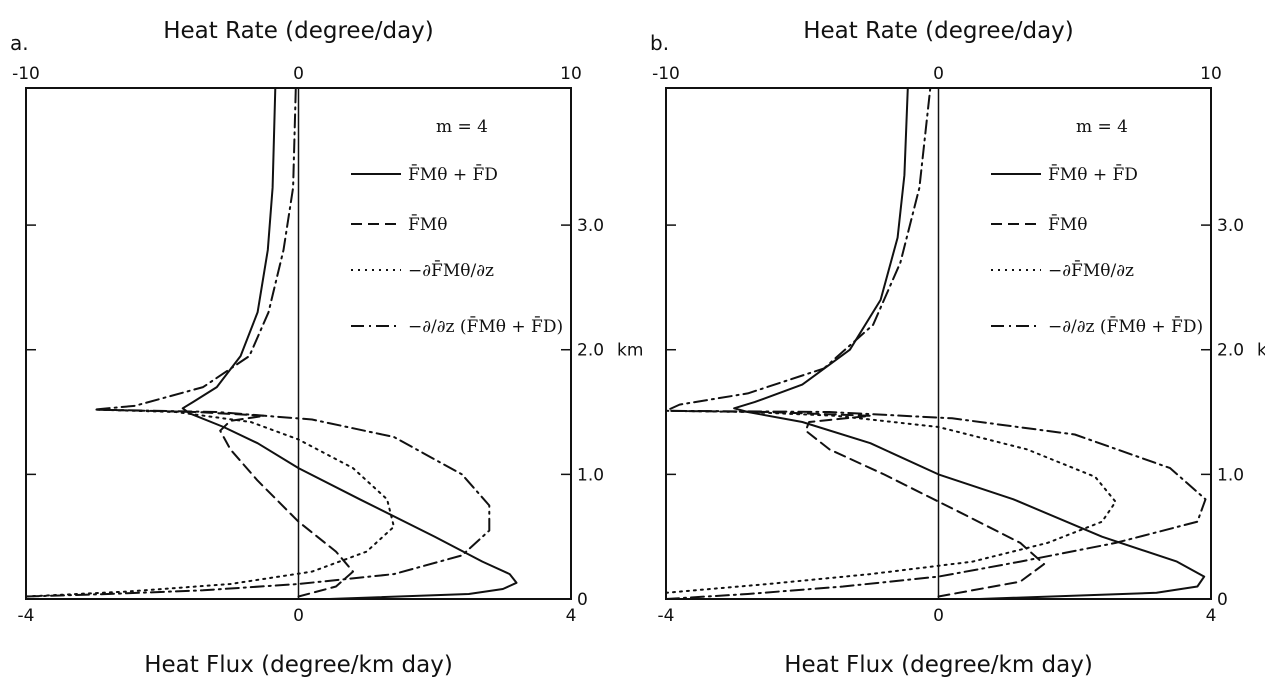  I want to click on panel-label: a., so click(19, 43).